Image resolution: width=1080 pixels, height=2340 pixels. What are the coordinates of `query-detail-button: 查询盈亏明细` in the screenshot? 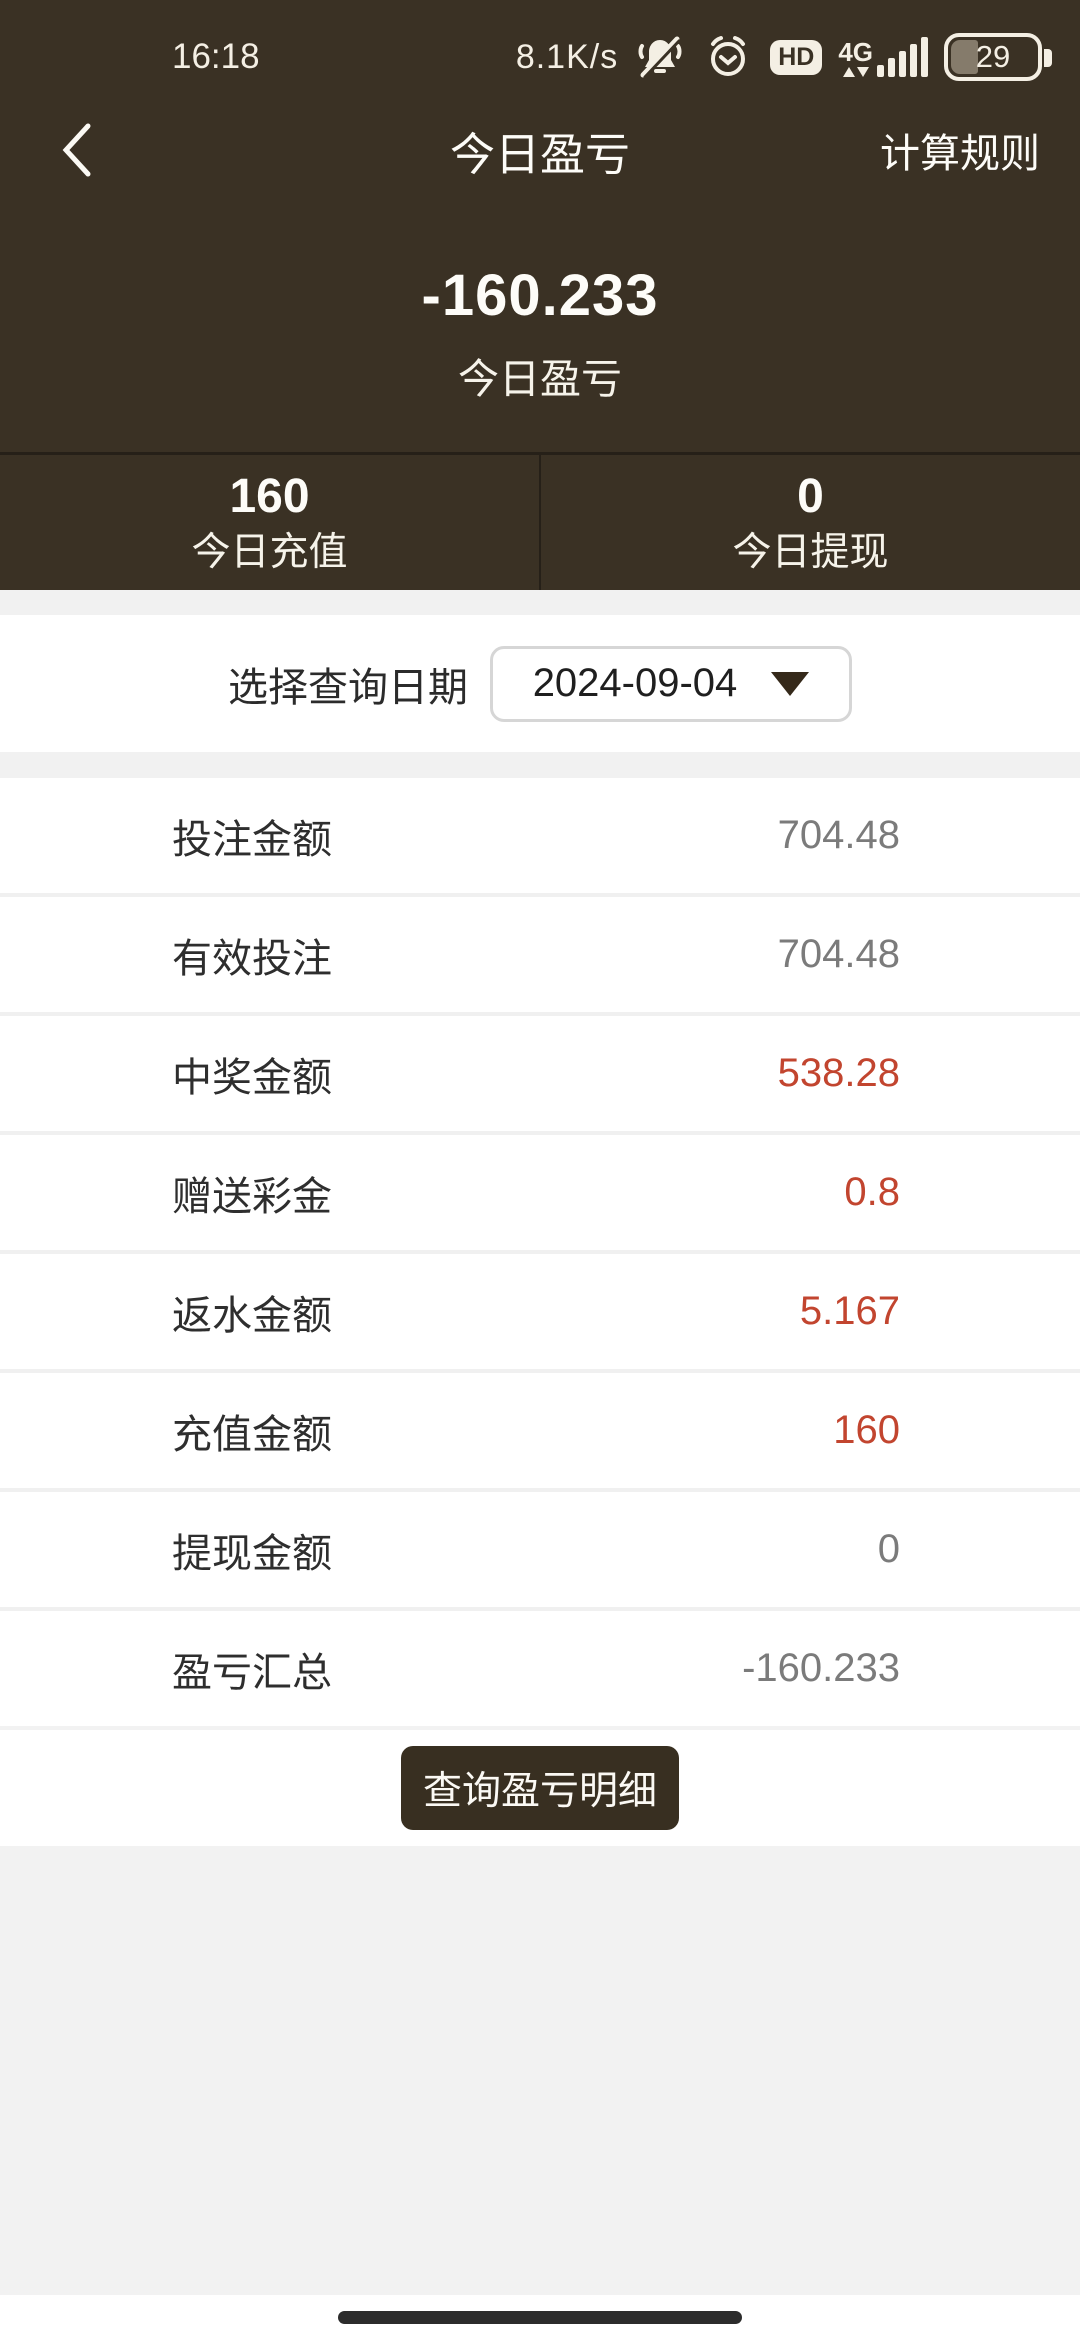 It's located at (540, 1788).